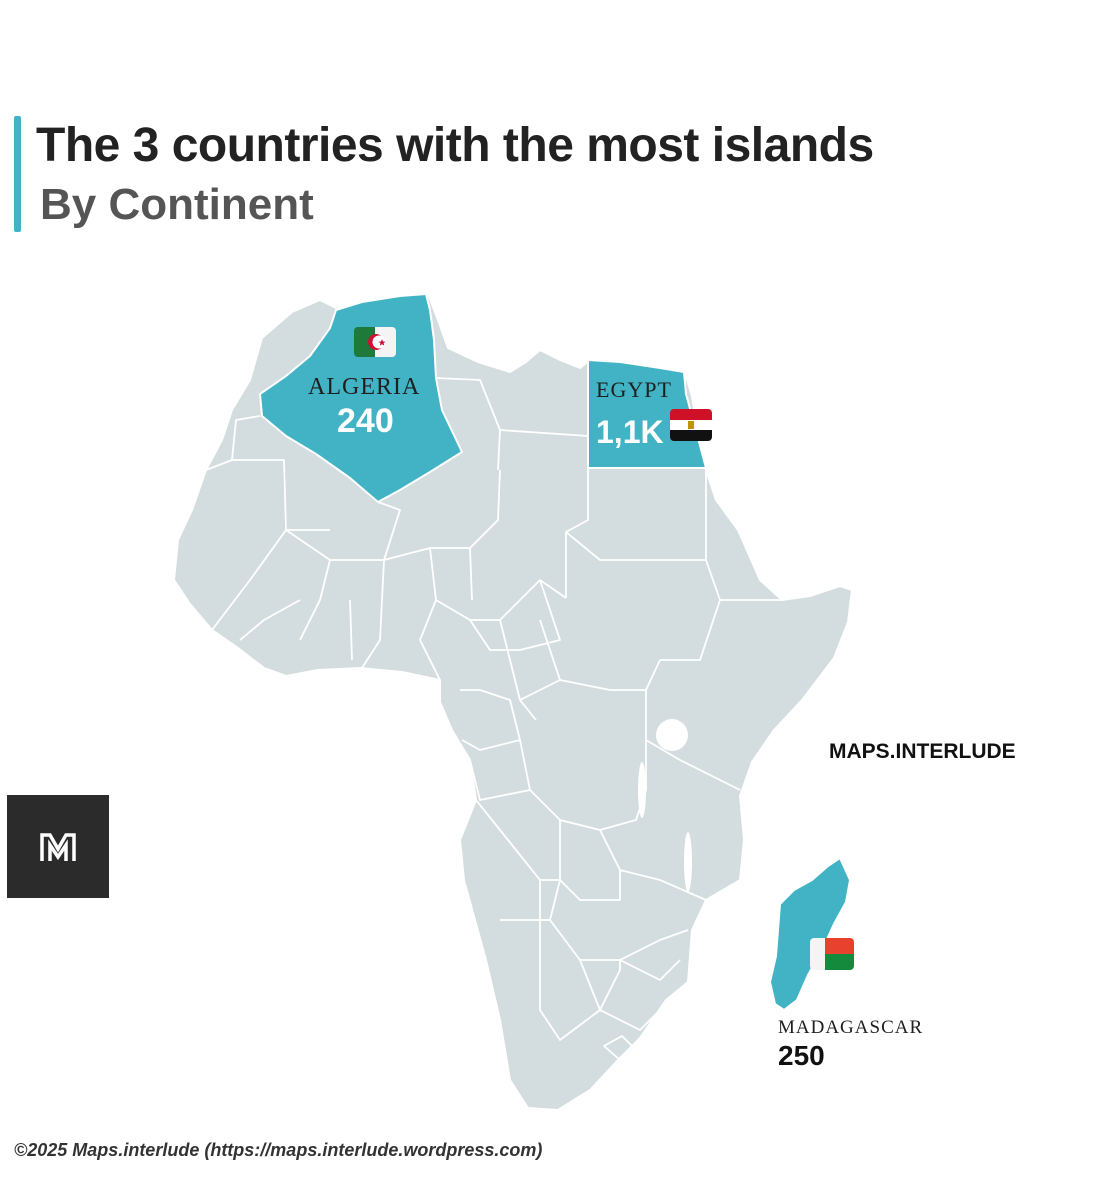 The height and width of the screenshot is (1200, 1093). I want to click on page-title: The 3 countries with the most islands, so click(455, 145).